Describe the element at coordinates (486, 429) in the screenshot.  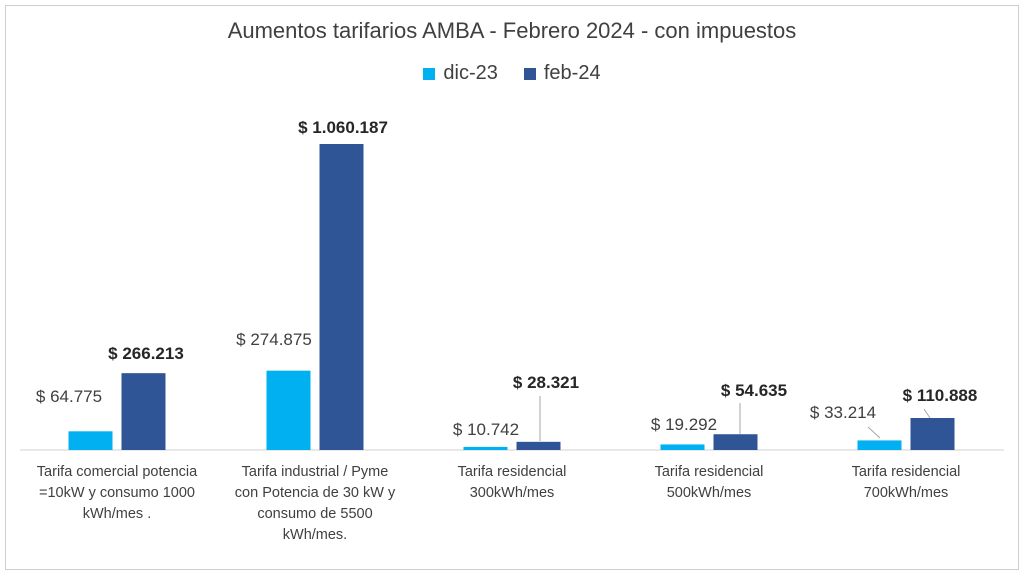
I see `data-label-dic-23-2: $ 10.742` at that location.